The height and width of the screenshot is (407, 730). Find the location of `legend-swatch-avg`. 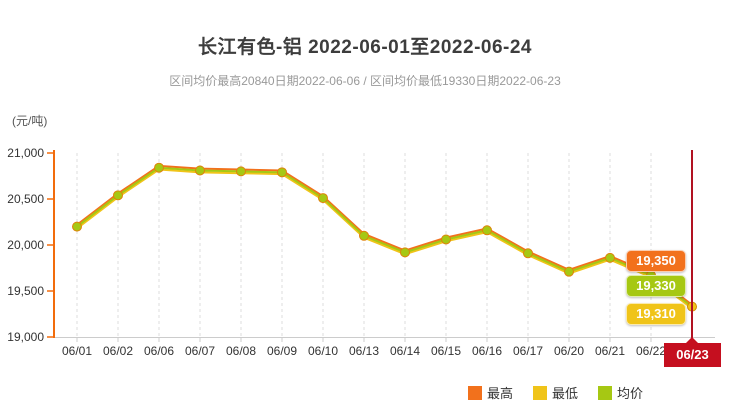

legend-swatch-avg is located at coordinates (605, 392).